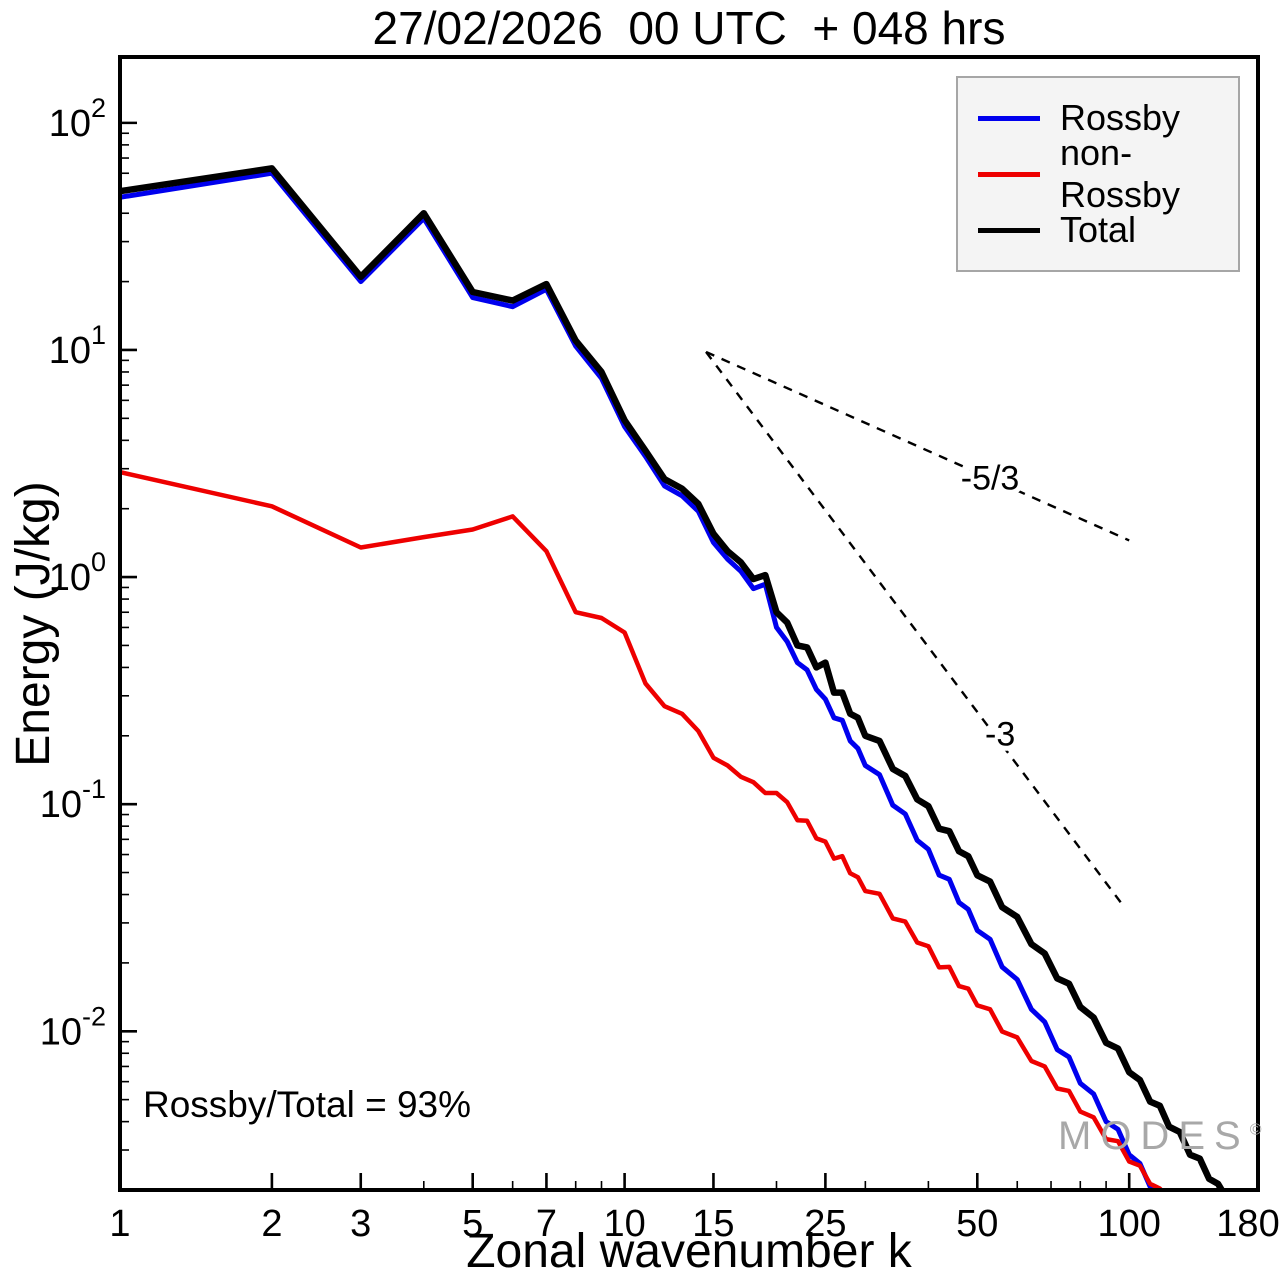  I want to click on x-tick-label: 25, so click(825, 1224).